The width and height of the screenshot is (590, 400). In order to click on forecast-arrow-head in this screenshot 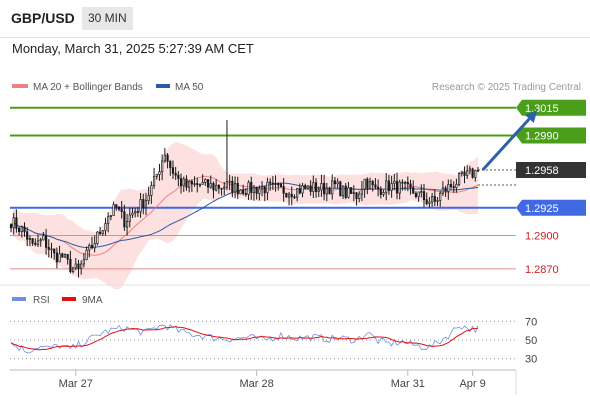, I will do `click(531, 116)`.